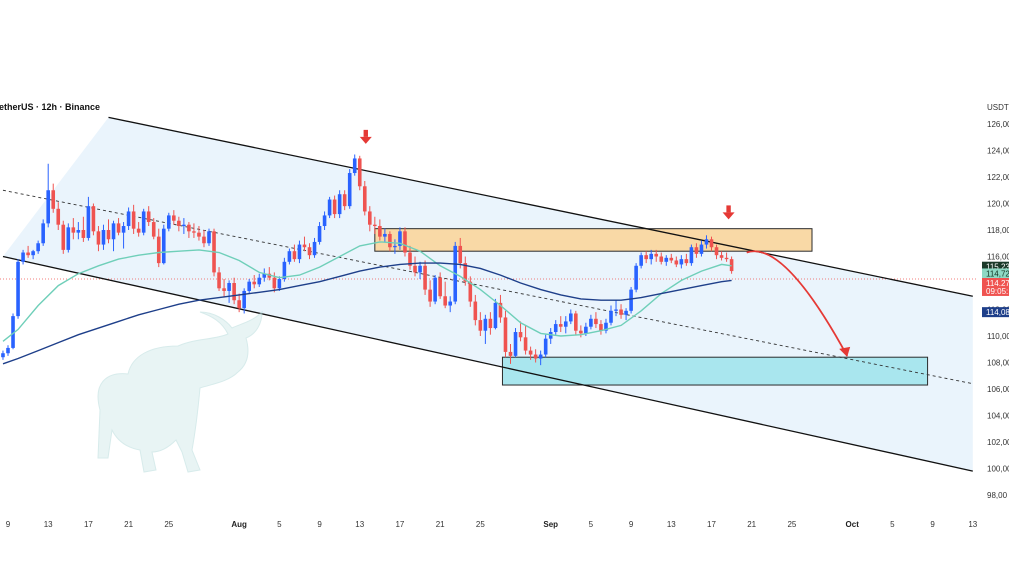  Describe the element at coordinates (998, 124) in the screenshot. I see `y-tick-label: 126,00` at that location.